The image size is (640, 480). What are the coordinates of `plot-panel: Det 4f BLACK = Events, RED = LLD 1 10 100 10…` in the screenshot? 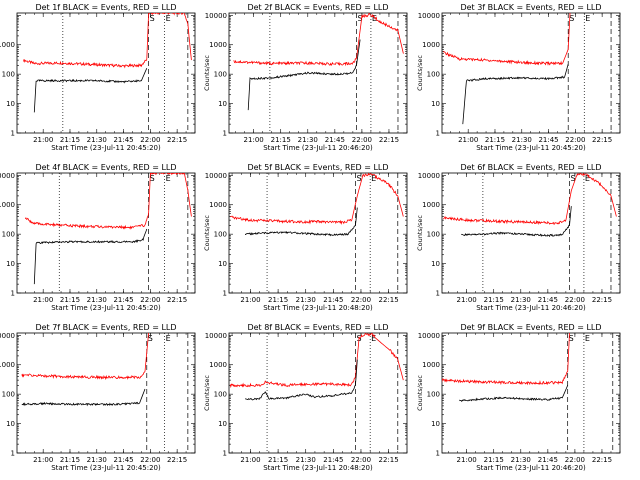 It's located at (98, 237).